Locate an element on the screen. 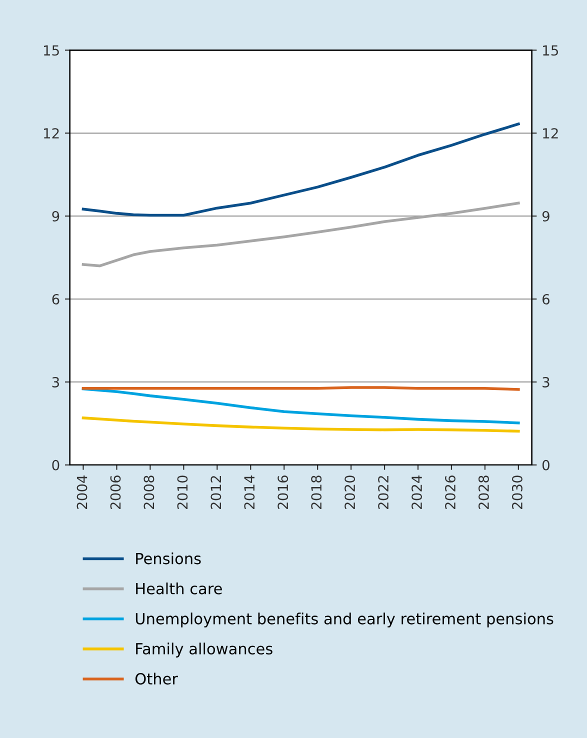 The width and height of the screenshot is (587, 738). x-tick-label: 2020 is located at coordinates (350, 492).